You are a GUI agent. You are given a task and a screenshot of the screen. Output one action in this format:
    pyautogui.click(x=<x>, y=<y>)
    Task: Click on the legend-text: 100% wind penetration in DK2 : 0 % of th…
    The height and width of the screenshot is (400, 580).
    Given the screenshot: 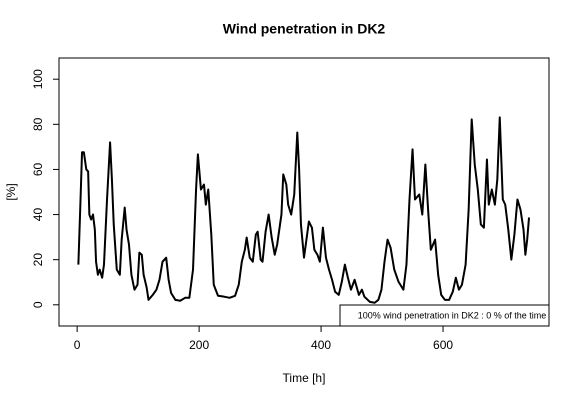 What is the action you would take?
    pyautogui.click(x=452, y=315)
    